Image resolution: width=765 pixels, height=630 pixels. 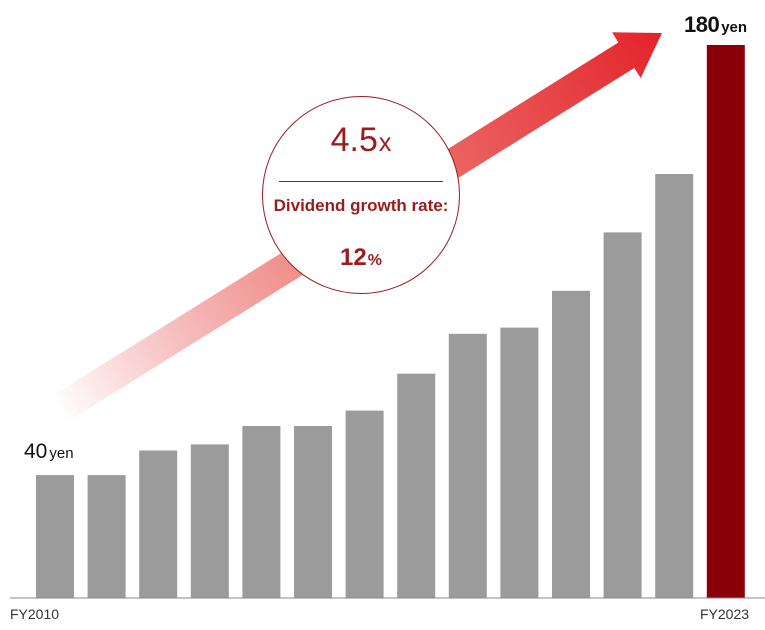 I want to click on growth-callout: 4.5x Dividend growth rate: 12%, so click(x=361, y=195).